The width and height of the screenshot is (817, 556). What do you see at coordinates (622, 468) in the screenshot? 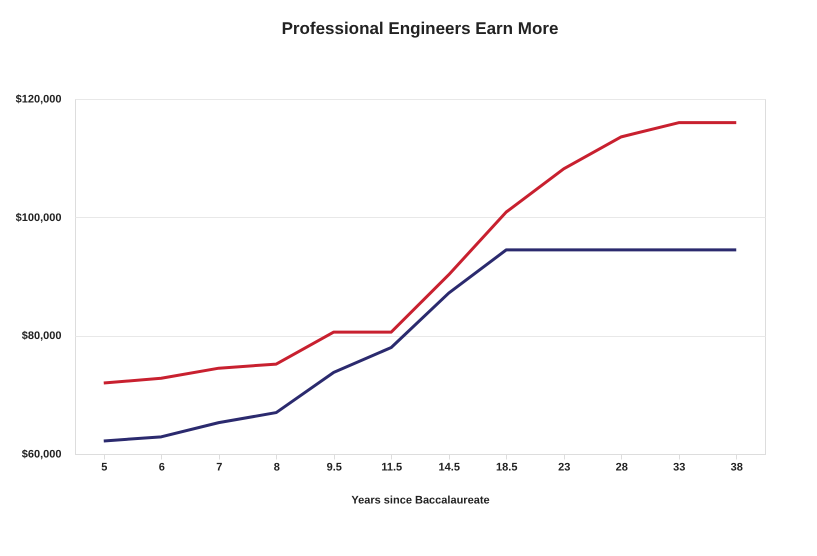
I see `x-tick-label: 28` at bounding box center [622, 468].